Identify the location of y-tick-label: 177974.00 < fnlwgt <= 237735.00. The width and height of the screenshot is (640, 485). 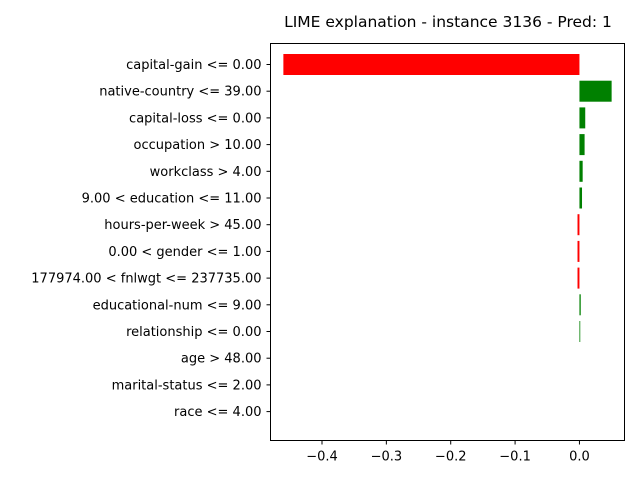
(146, 279).